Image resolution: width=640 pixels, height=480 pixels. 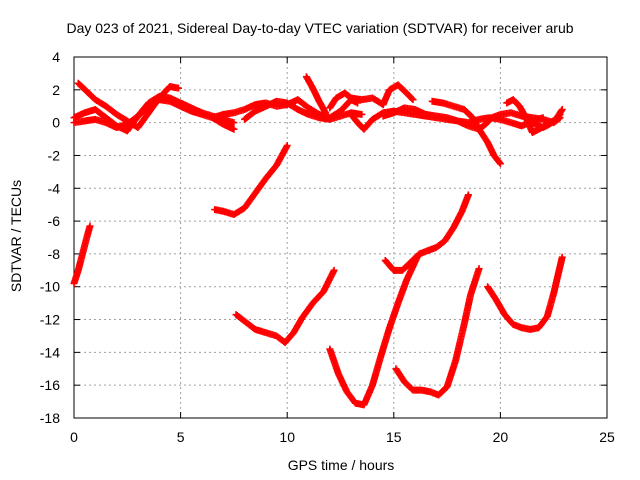 What do you see at coordinates (16, 236) in the screenshot?
I see `y-axis-label: SDTVAR / TECUs` at bounding box center [16, 236].